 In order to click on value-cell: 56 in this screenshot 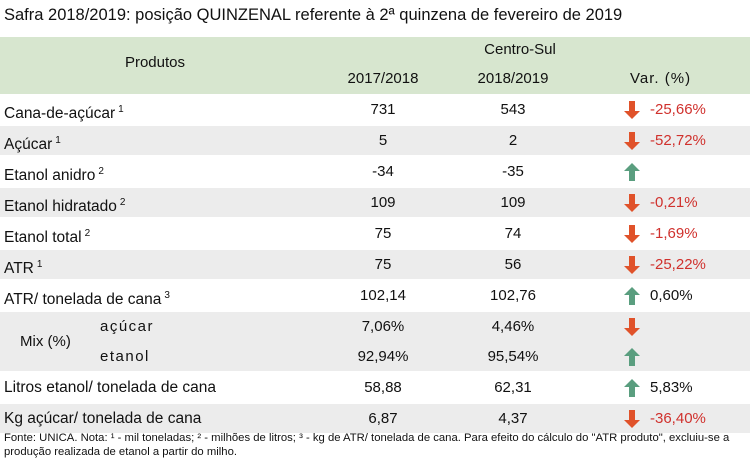, I will do `click(513, 264)`.